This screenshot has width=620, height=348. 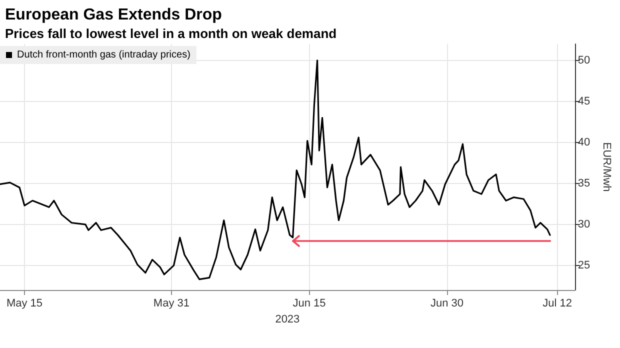 What do you see at coordinates (447, 304) in the screenshot?
I see `x-tick-label: Jun 30` at bounding box center [447, 304].